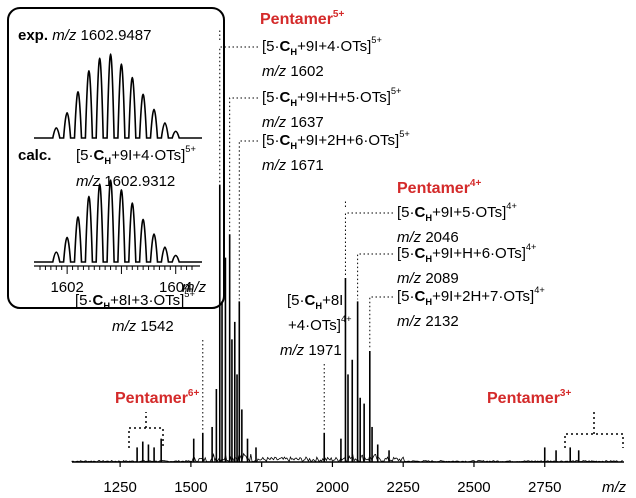  What do you see at coordinates (332, 487) in the screenshot?
I see `x-tick-label: 2000` at bounding box center [332, 487].